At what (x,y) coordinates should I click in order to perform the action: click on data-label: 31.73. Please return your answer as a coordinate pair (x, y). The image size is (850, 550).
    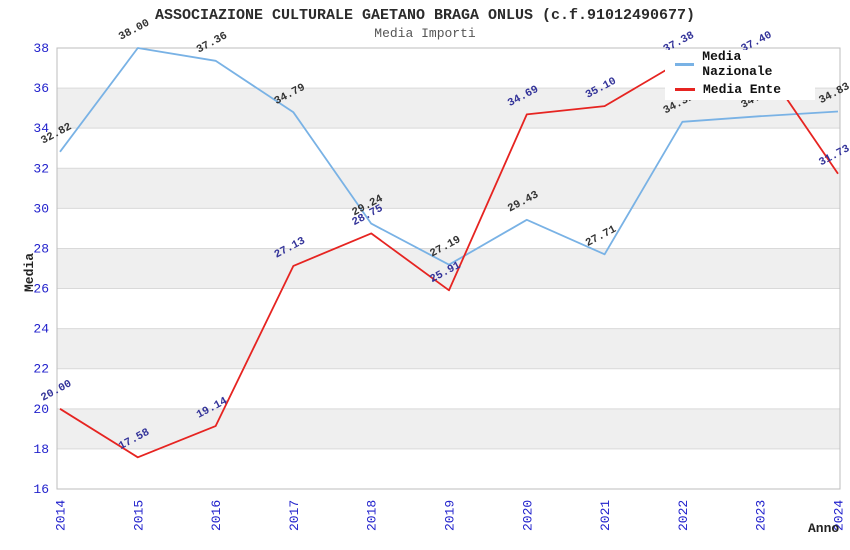
    Looking at the image, I should click on (833, 156).